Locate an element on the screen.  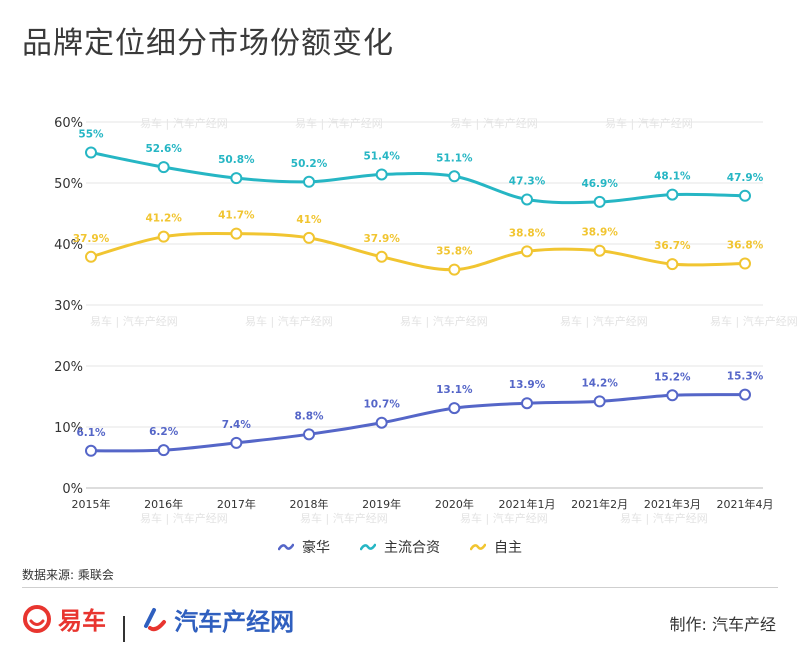
y-tick-label: 60% is located at coordinates (68, 123).